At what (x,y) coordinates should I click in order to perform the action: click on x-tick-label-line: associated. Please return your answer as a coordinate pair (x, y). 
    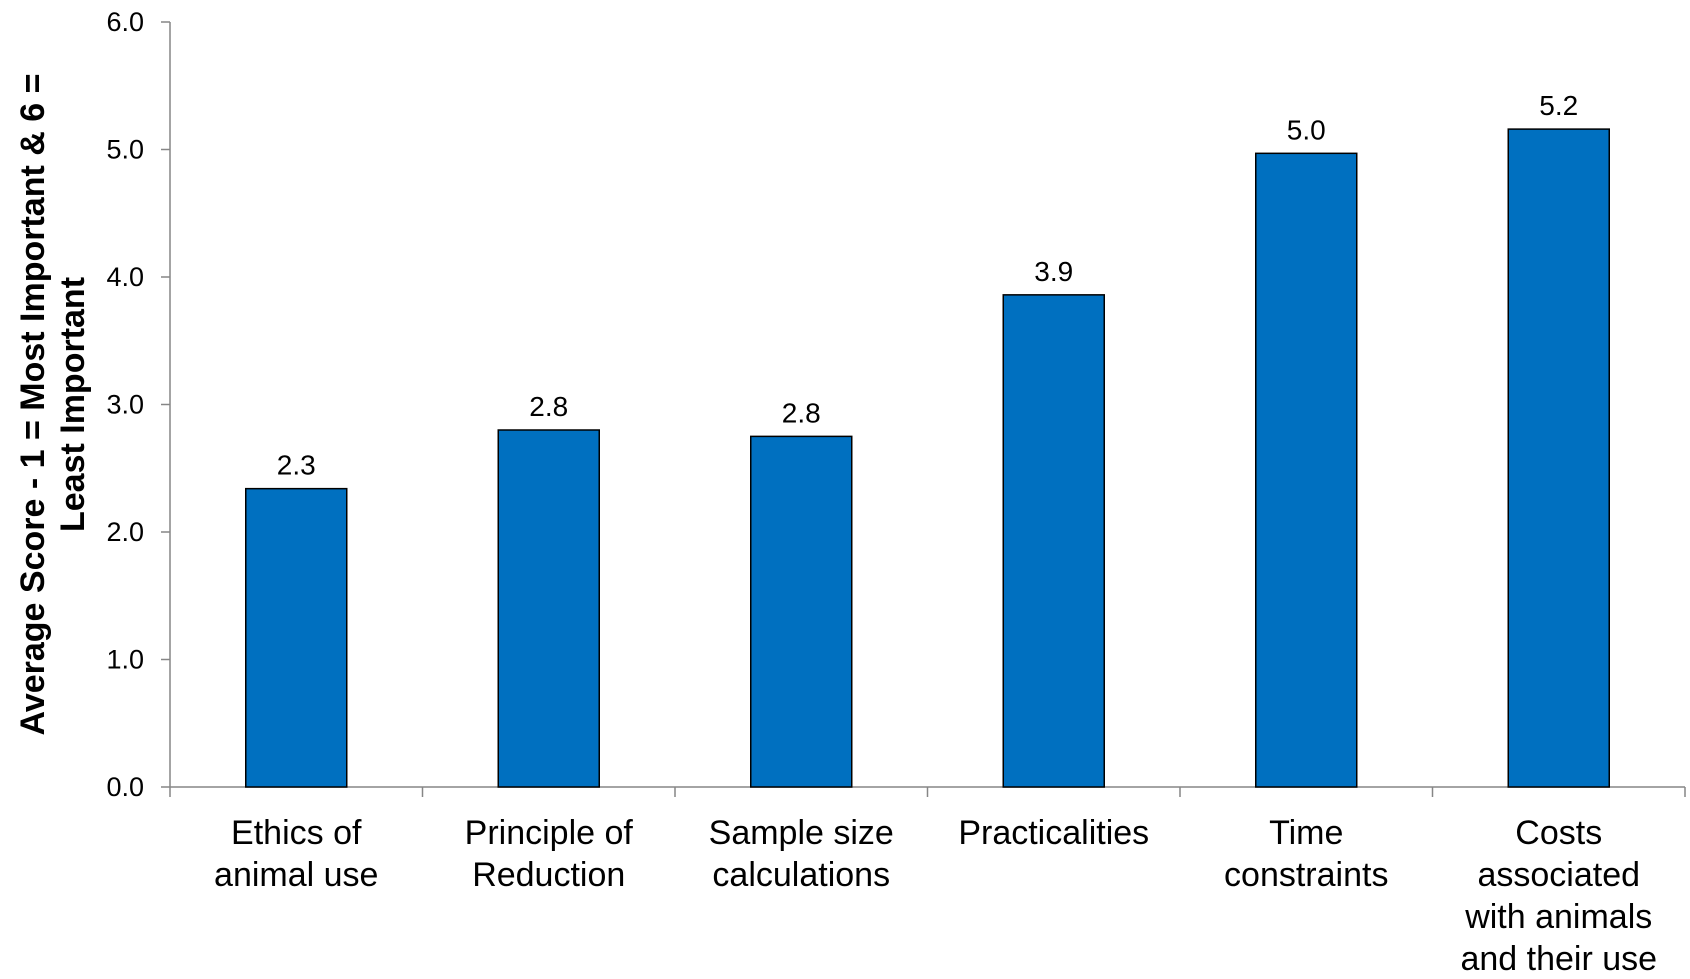
    Looking at the image, I should click on (1558, 875).